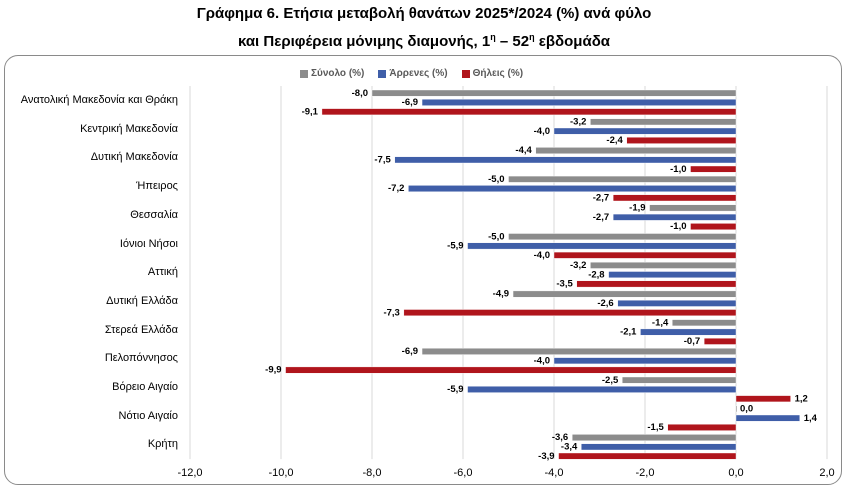 Image resolution: width=848 pixels, height=489 pixels. Describe the element at coordinates (129, 128) in the screenshot. I see `category-label: Κεντρική Μακεδονία` at that location.